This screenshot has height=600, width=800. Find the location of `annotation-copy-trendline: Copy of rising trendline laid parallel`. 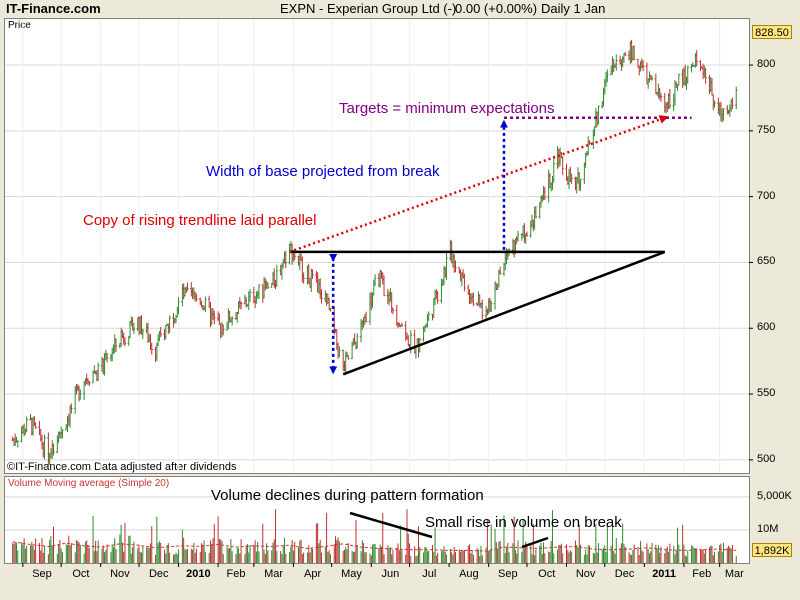

annotation-copy-trendline: Copy of rising trendline laid parallel is located at coordinates (200, 220).